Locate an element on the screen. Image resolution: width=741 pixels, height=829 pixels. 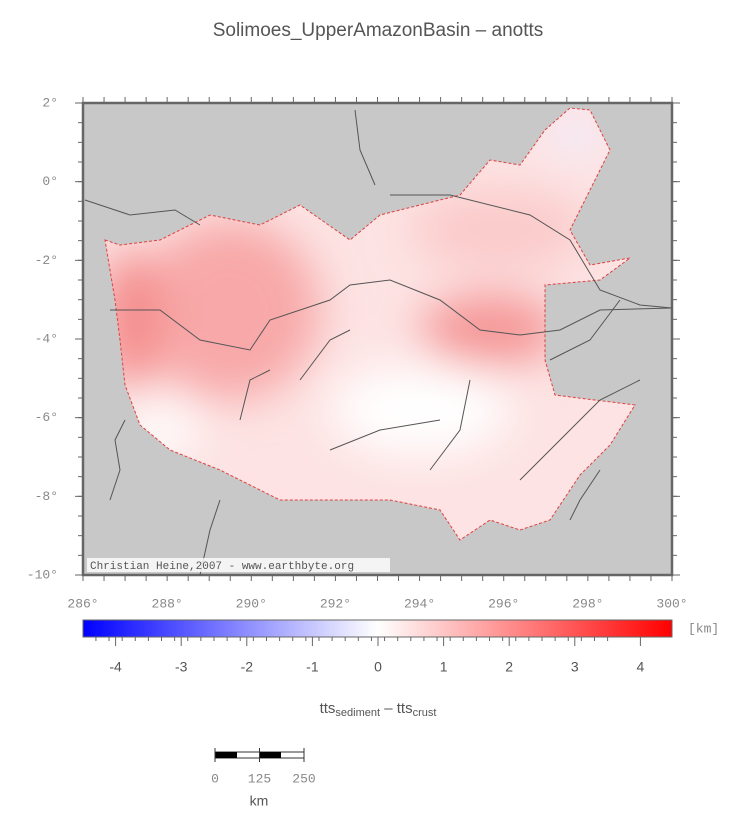
lon-label: 300° is located at coordinates (671, 603).